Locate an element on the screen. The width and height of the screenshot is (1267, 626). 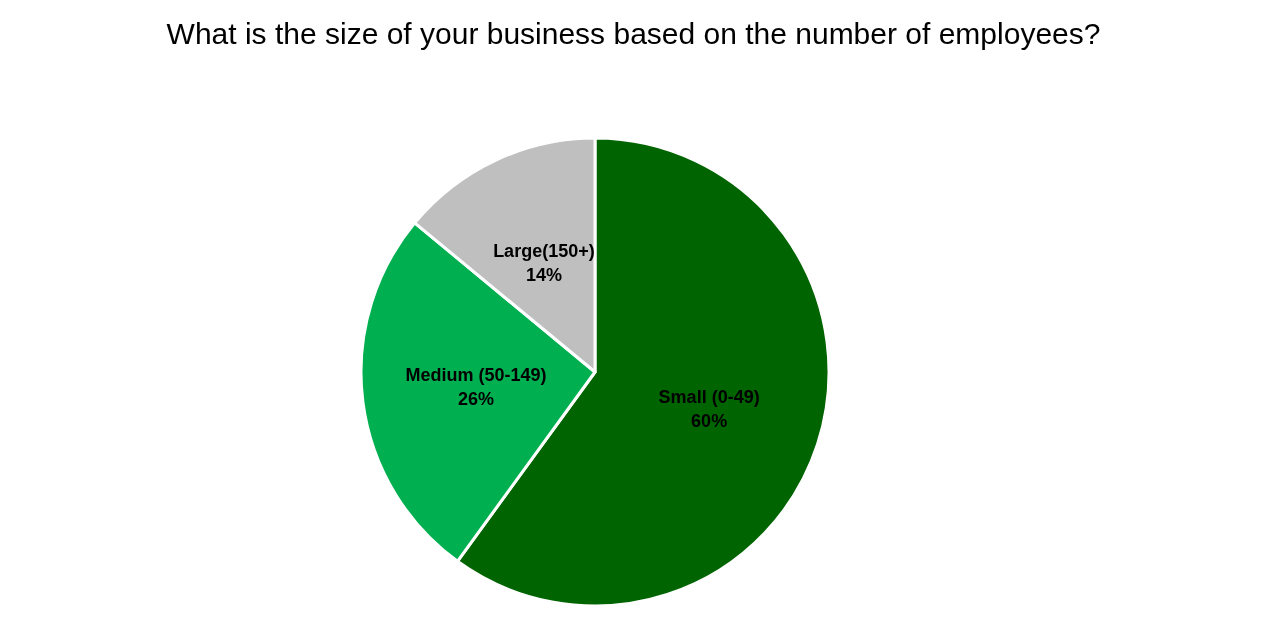
data-label: 14% is located at coordinates (543, 275).